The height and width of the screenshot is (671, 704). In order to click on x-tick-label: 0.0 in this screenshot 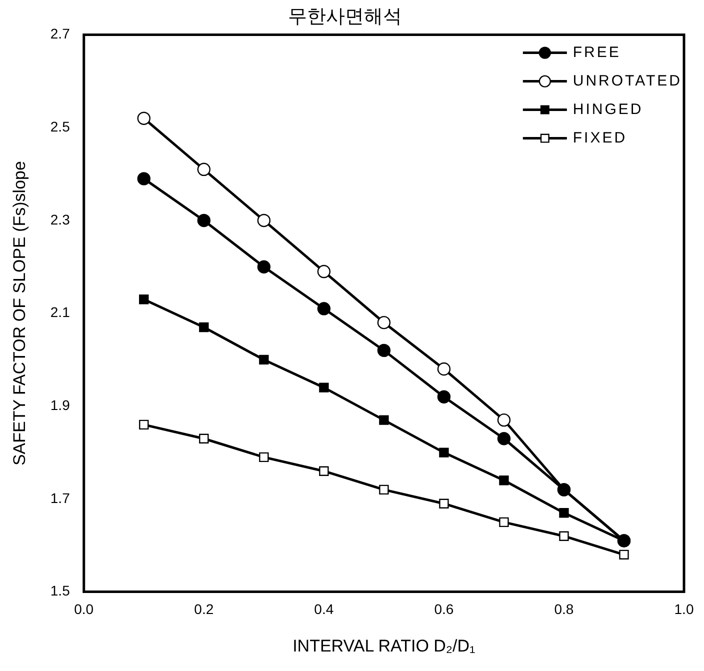, I will do `click(84, 609)`.